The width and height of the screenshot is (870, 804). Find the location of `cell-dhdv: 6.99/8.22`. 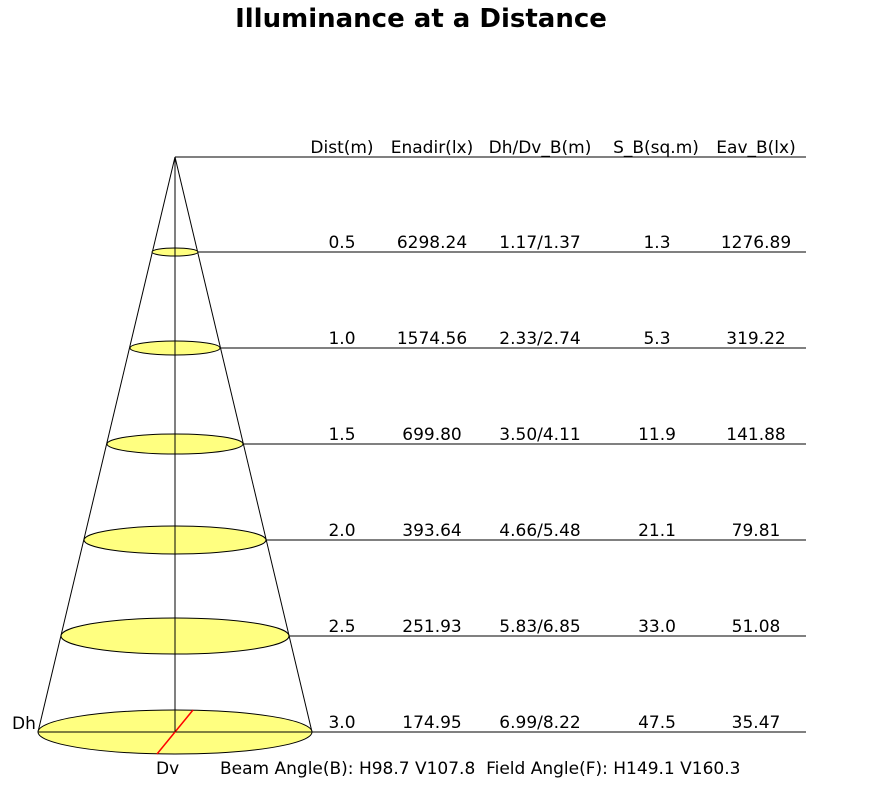

cell-dhdv: 6.99/8.22 is located at coordinates (539, 723).